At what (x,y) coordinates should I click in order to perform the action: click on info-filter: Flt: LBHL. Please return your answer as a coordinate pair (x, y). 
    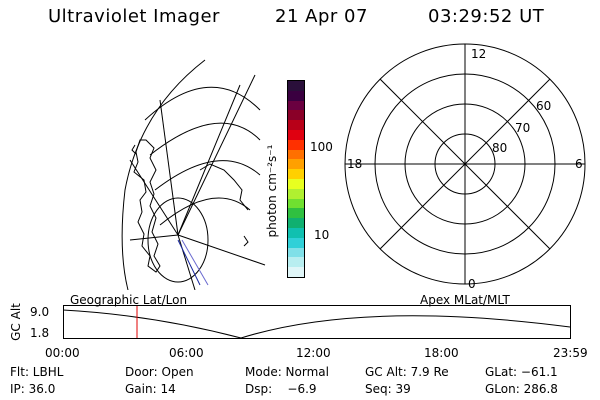
    Looking at the image, I should click on (37, 372).